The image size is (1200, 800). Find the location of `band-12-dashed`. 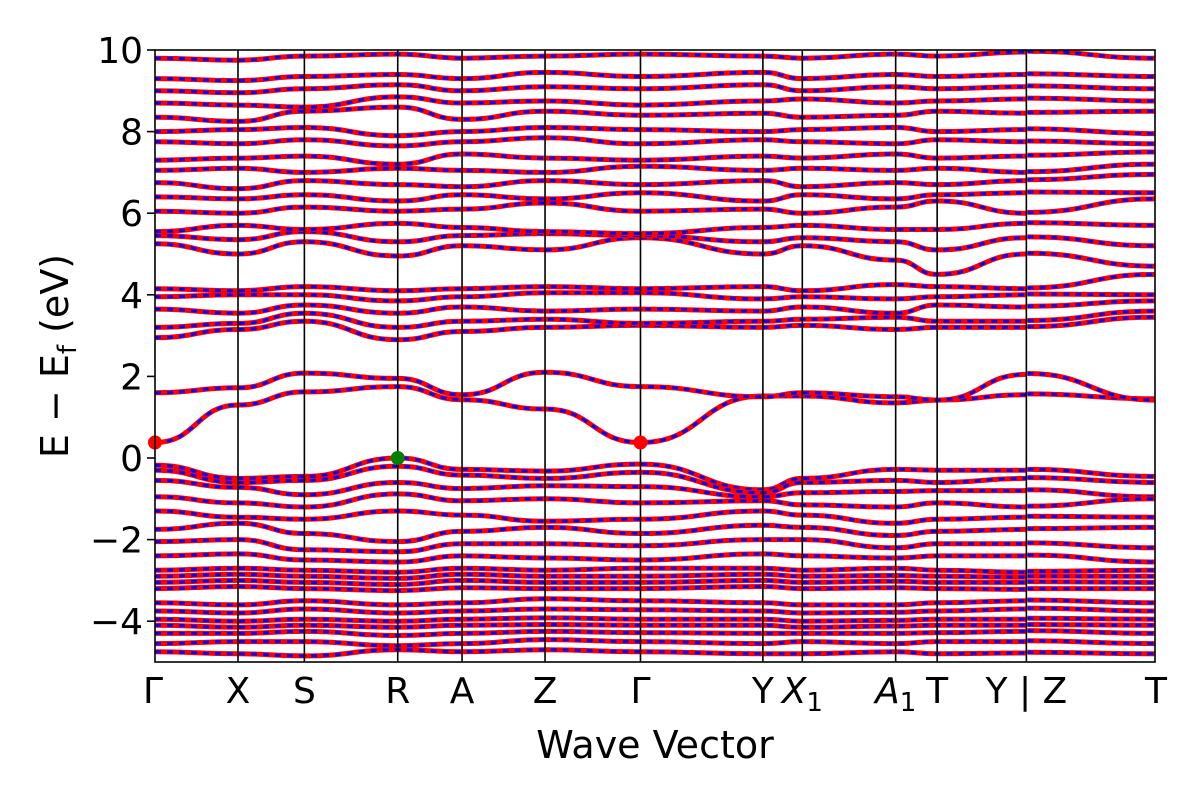

band-12-dashed is located at coordinates (655, 582).